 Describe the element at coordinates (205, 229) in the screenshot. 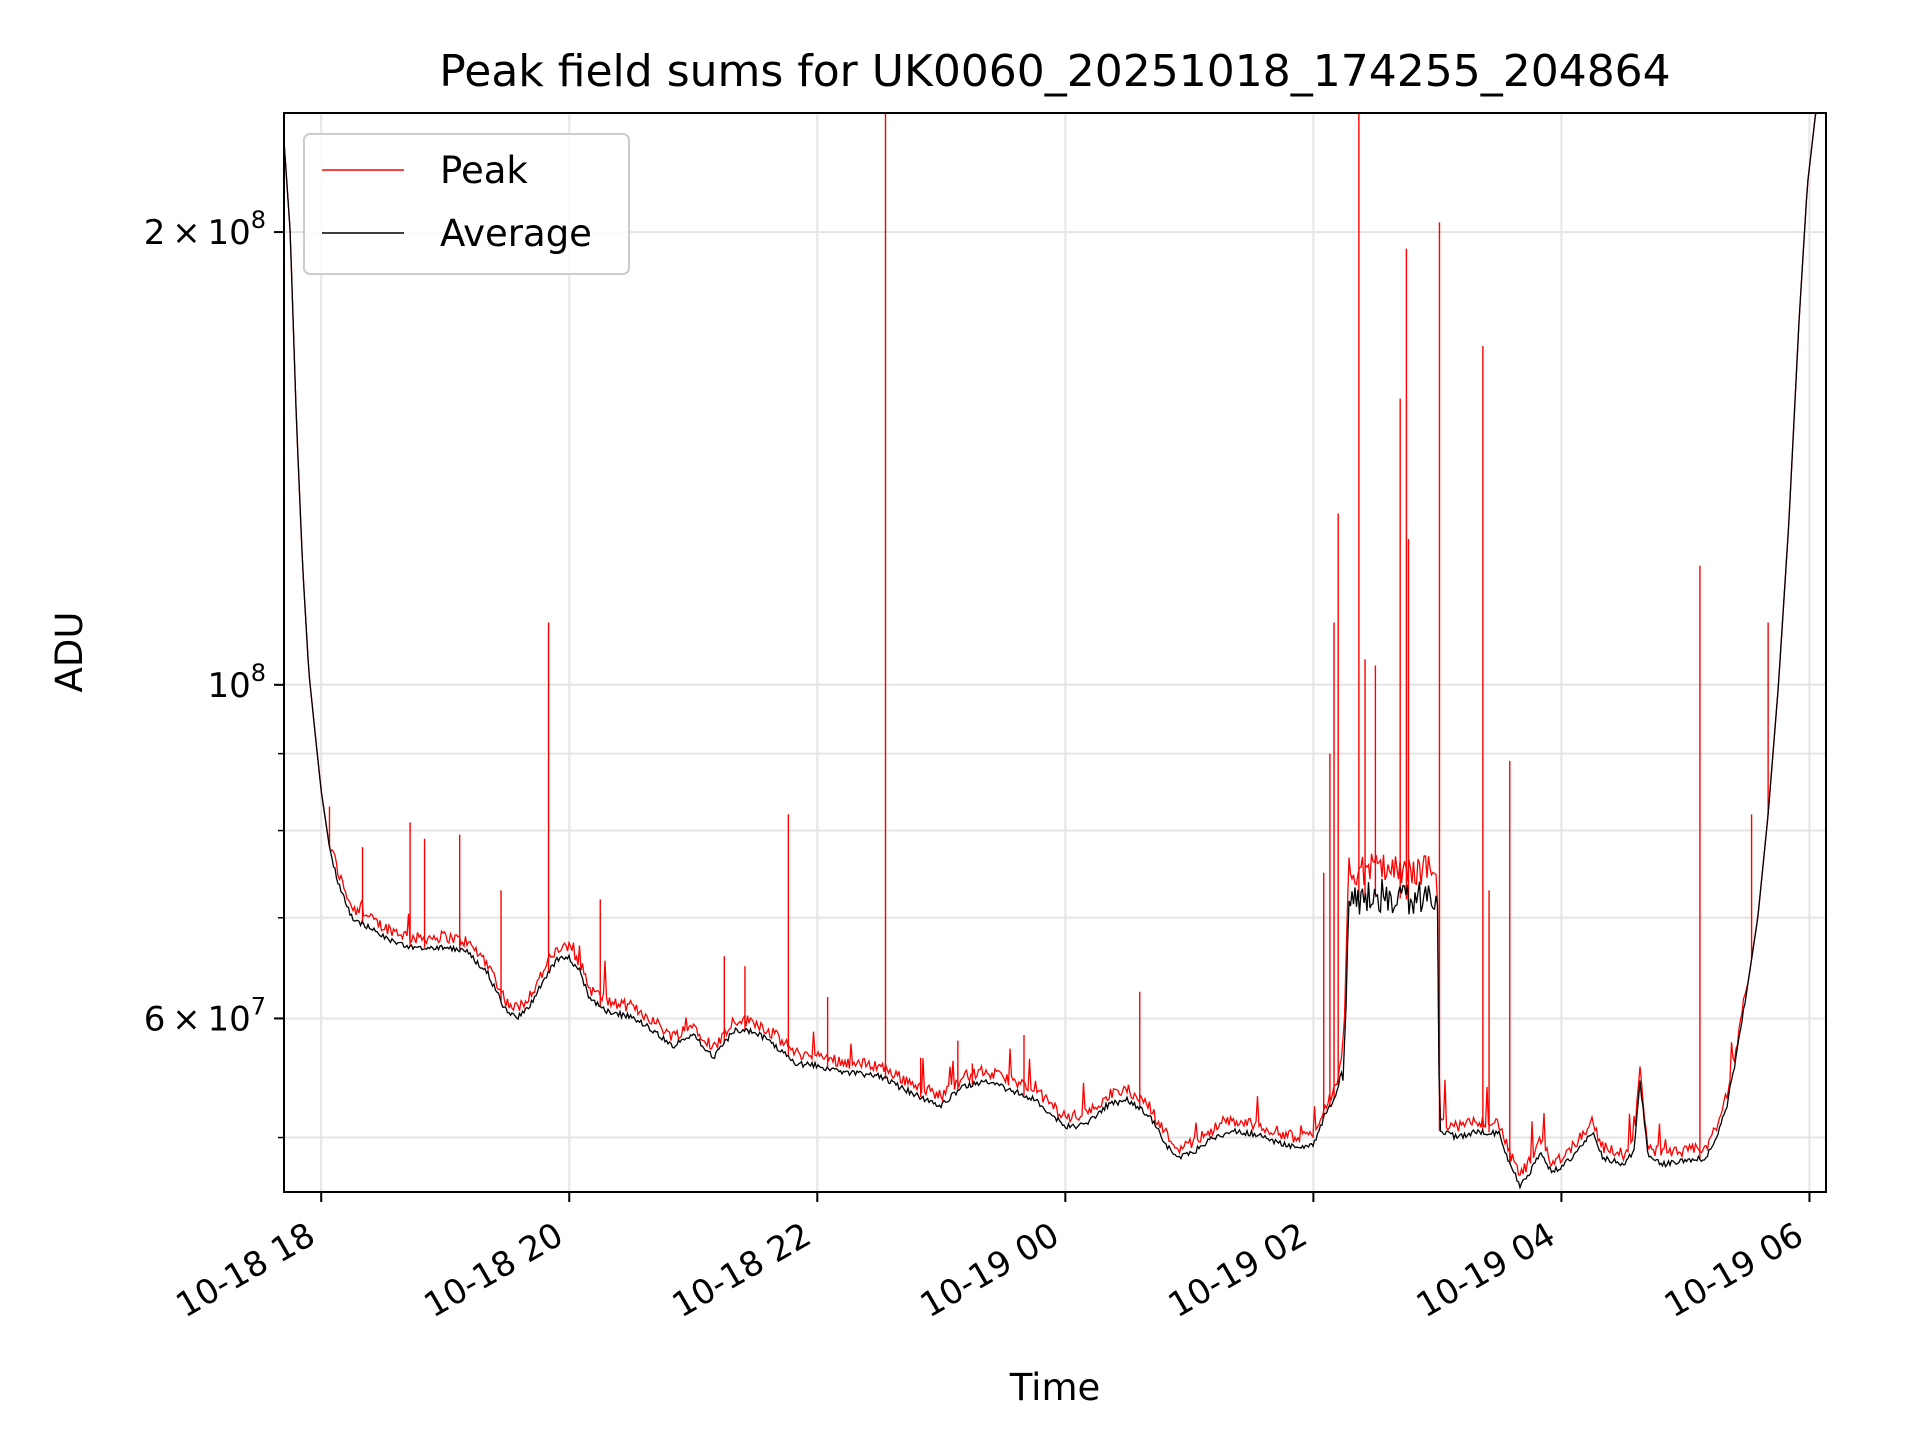

I see `y-tick-label: 2 × 10⁸` at that location.